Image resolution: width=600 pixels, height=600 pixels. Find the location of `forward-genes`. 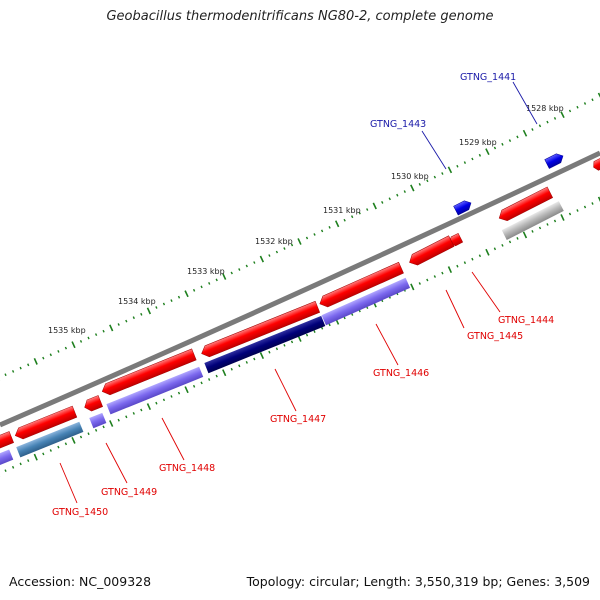

forward-genes is located at coordinates (509, 183).